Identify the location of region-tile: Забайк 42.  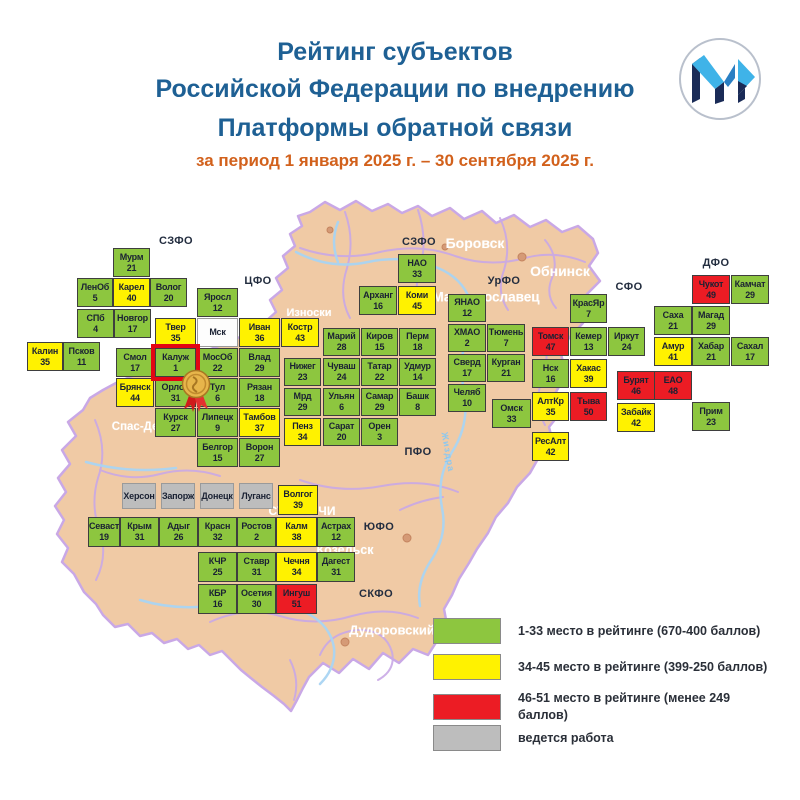
(636, 417).